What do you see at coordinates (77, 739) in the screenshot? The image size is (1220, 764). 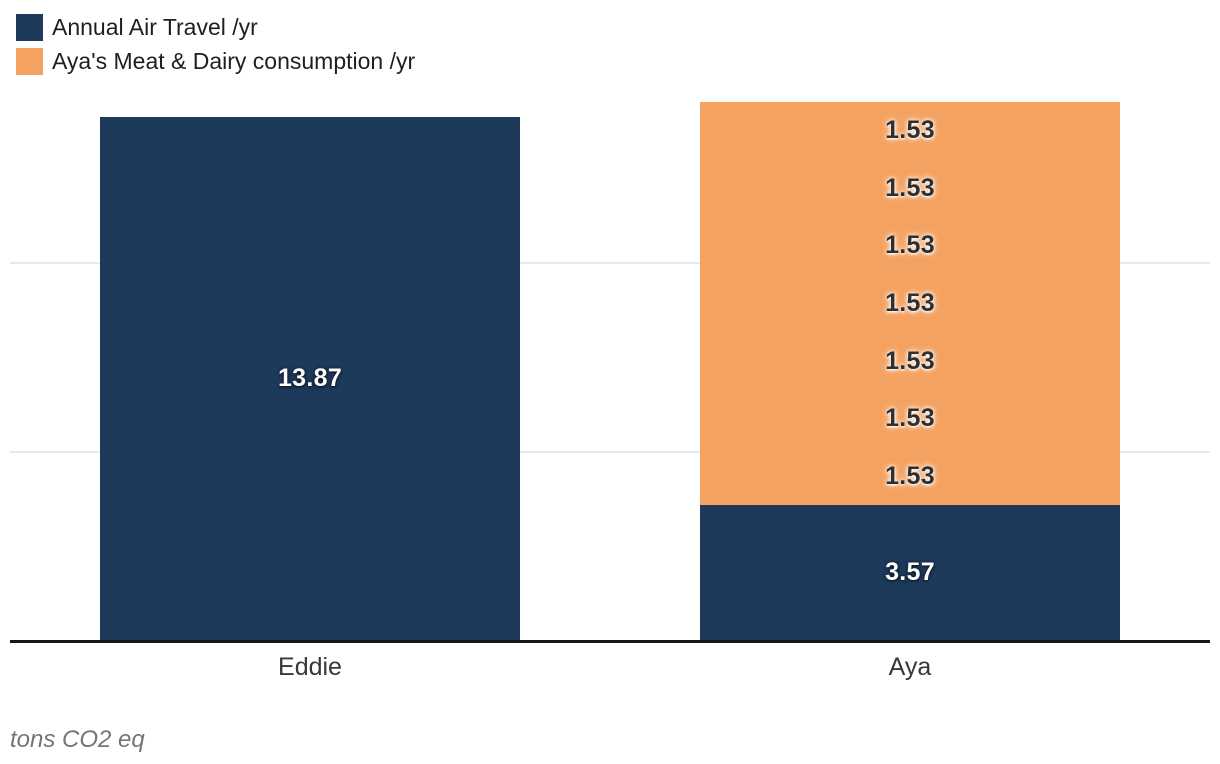 I see `axis-unit-label: tons CO2 eq` at bounding box center [77, 739].